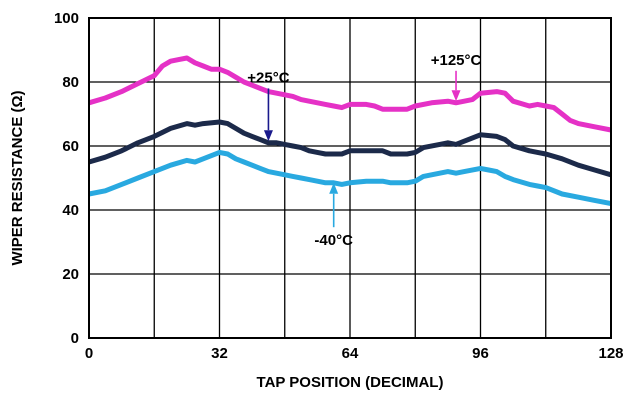 The width and height of the screenshot is (628, 399). I want to click on annotation-label-1: +125°C, so click(456, 60).